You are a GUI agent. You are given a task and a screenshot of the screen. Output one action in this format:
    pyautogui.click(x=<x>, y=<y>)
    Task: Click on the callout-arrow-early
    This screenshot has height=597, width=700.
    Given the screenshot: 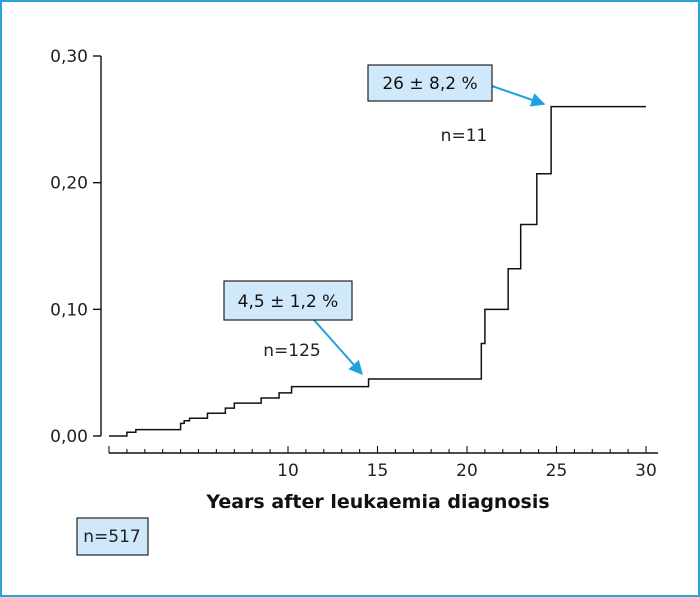 What is the action you would take?
    pyautogui.click(x=338, y=347)
    